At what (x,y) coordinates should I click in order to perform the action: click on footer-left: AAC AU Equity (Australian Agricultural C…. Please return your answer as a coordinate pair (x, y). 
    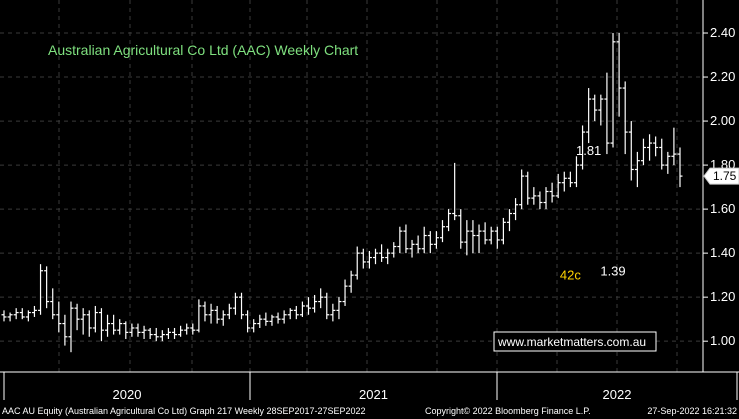
    Looking at the image, I should click on (184, 411).